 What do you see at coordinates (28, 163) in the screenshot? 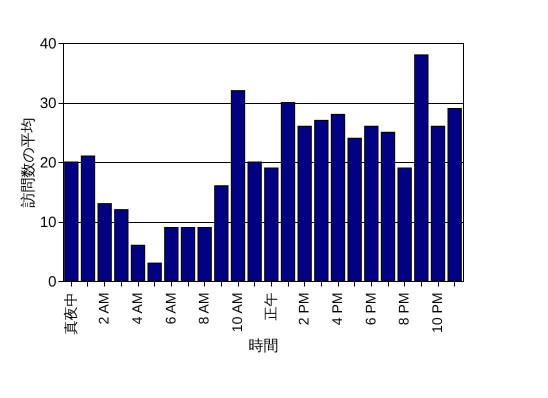
I see `y-axis-title: 訪問数の平均` at bounding box center [28, 163].